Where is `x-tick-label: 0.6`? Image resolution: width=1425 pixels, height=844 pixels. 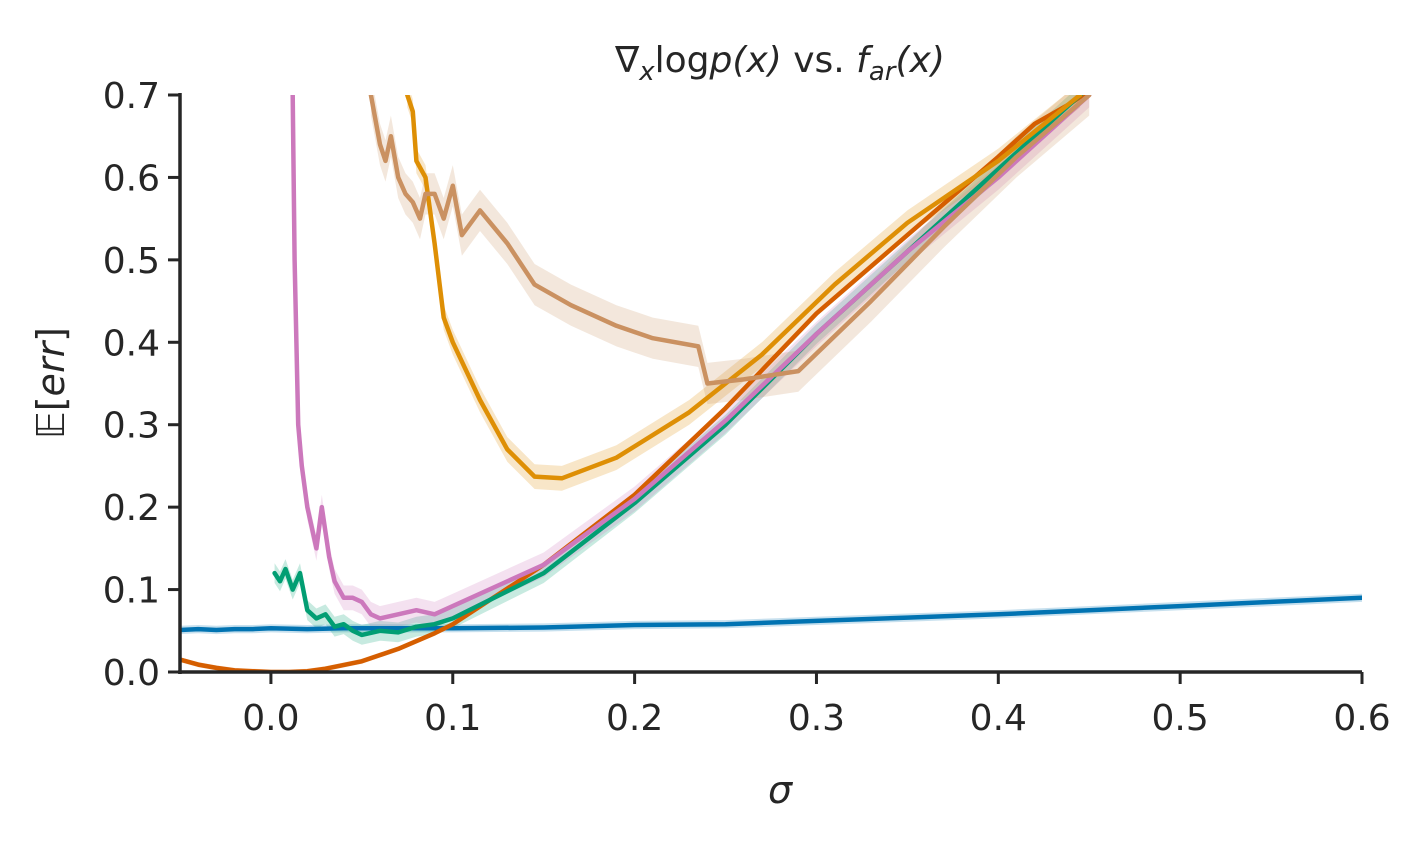
x-tick-label: 0.6 is located at coordinates (1361, 718).